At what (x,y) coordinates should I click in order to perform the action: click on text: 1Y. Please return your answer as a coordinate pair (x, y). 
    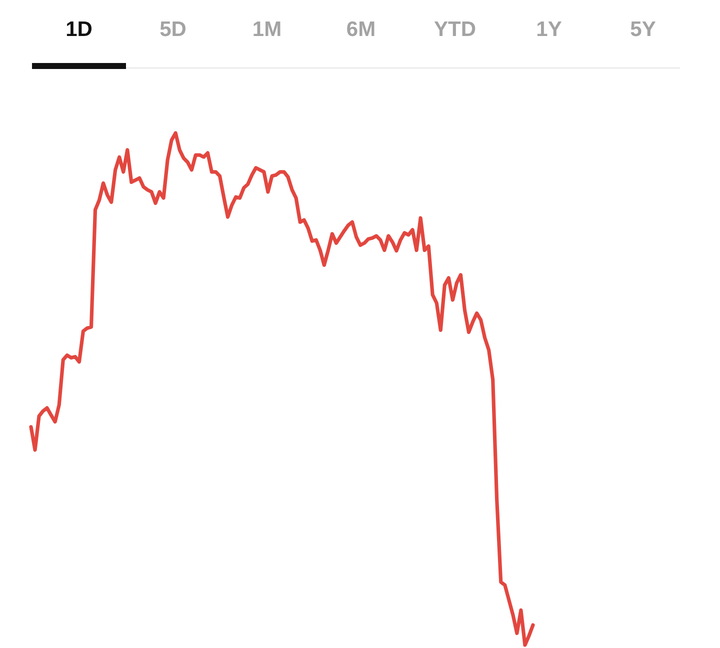
    Looking at the image, I should click on (549, 29).